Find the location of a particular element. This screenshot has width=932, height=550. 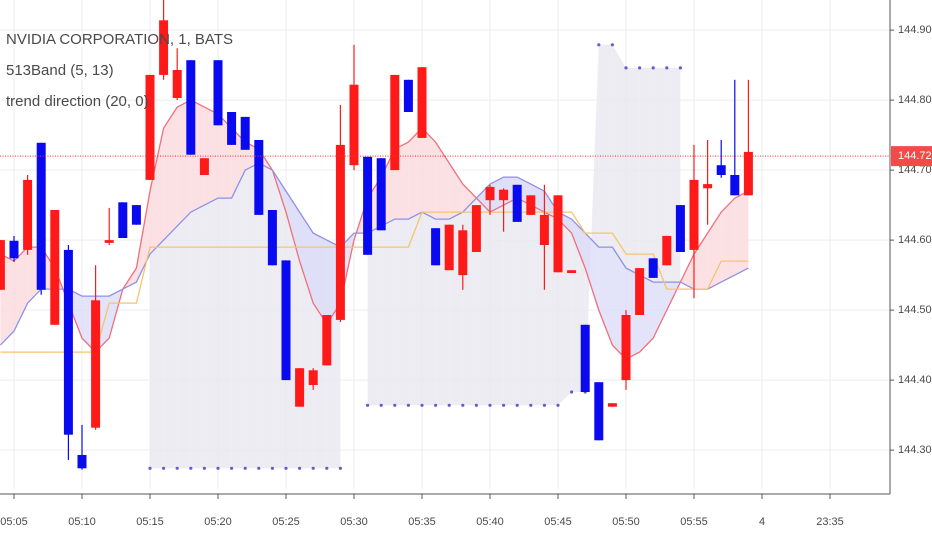

x-tick-label: 05:05 is located at coordinates (14, 522).